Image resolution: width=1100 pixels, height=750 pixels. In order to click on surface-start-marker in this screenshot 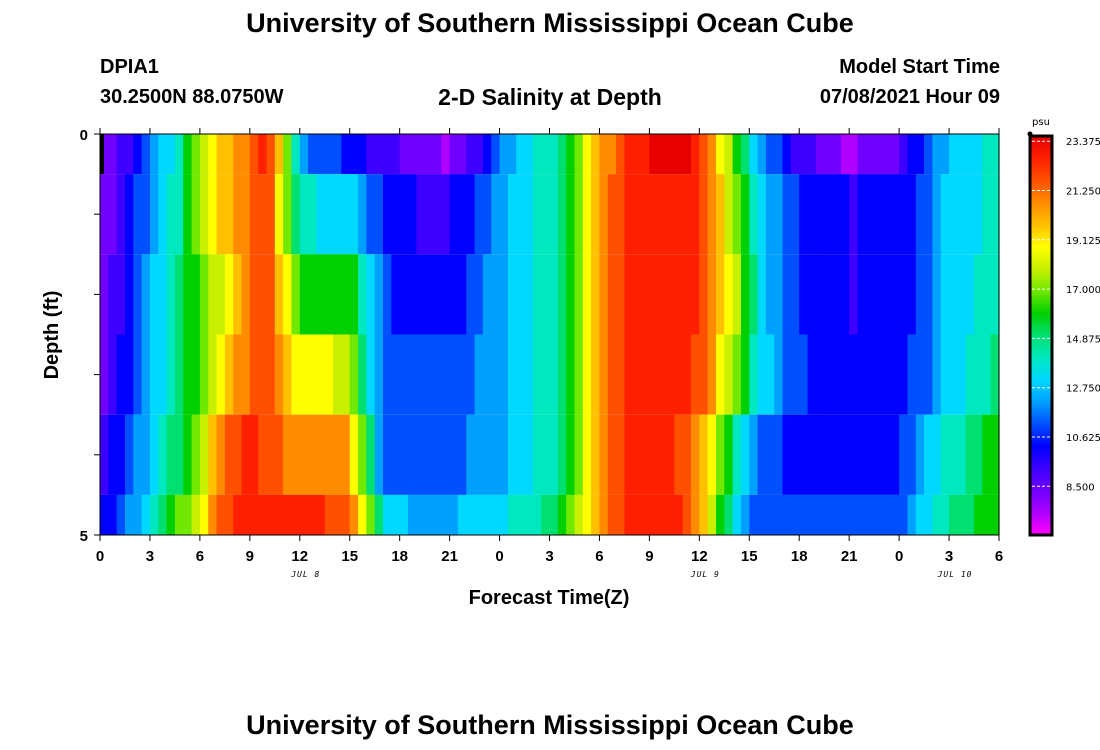, I will do `click(102, 154)`.